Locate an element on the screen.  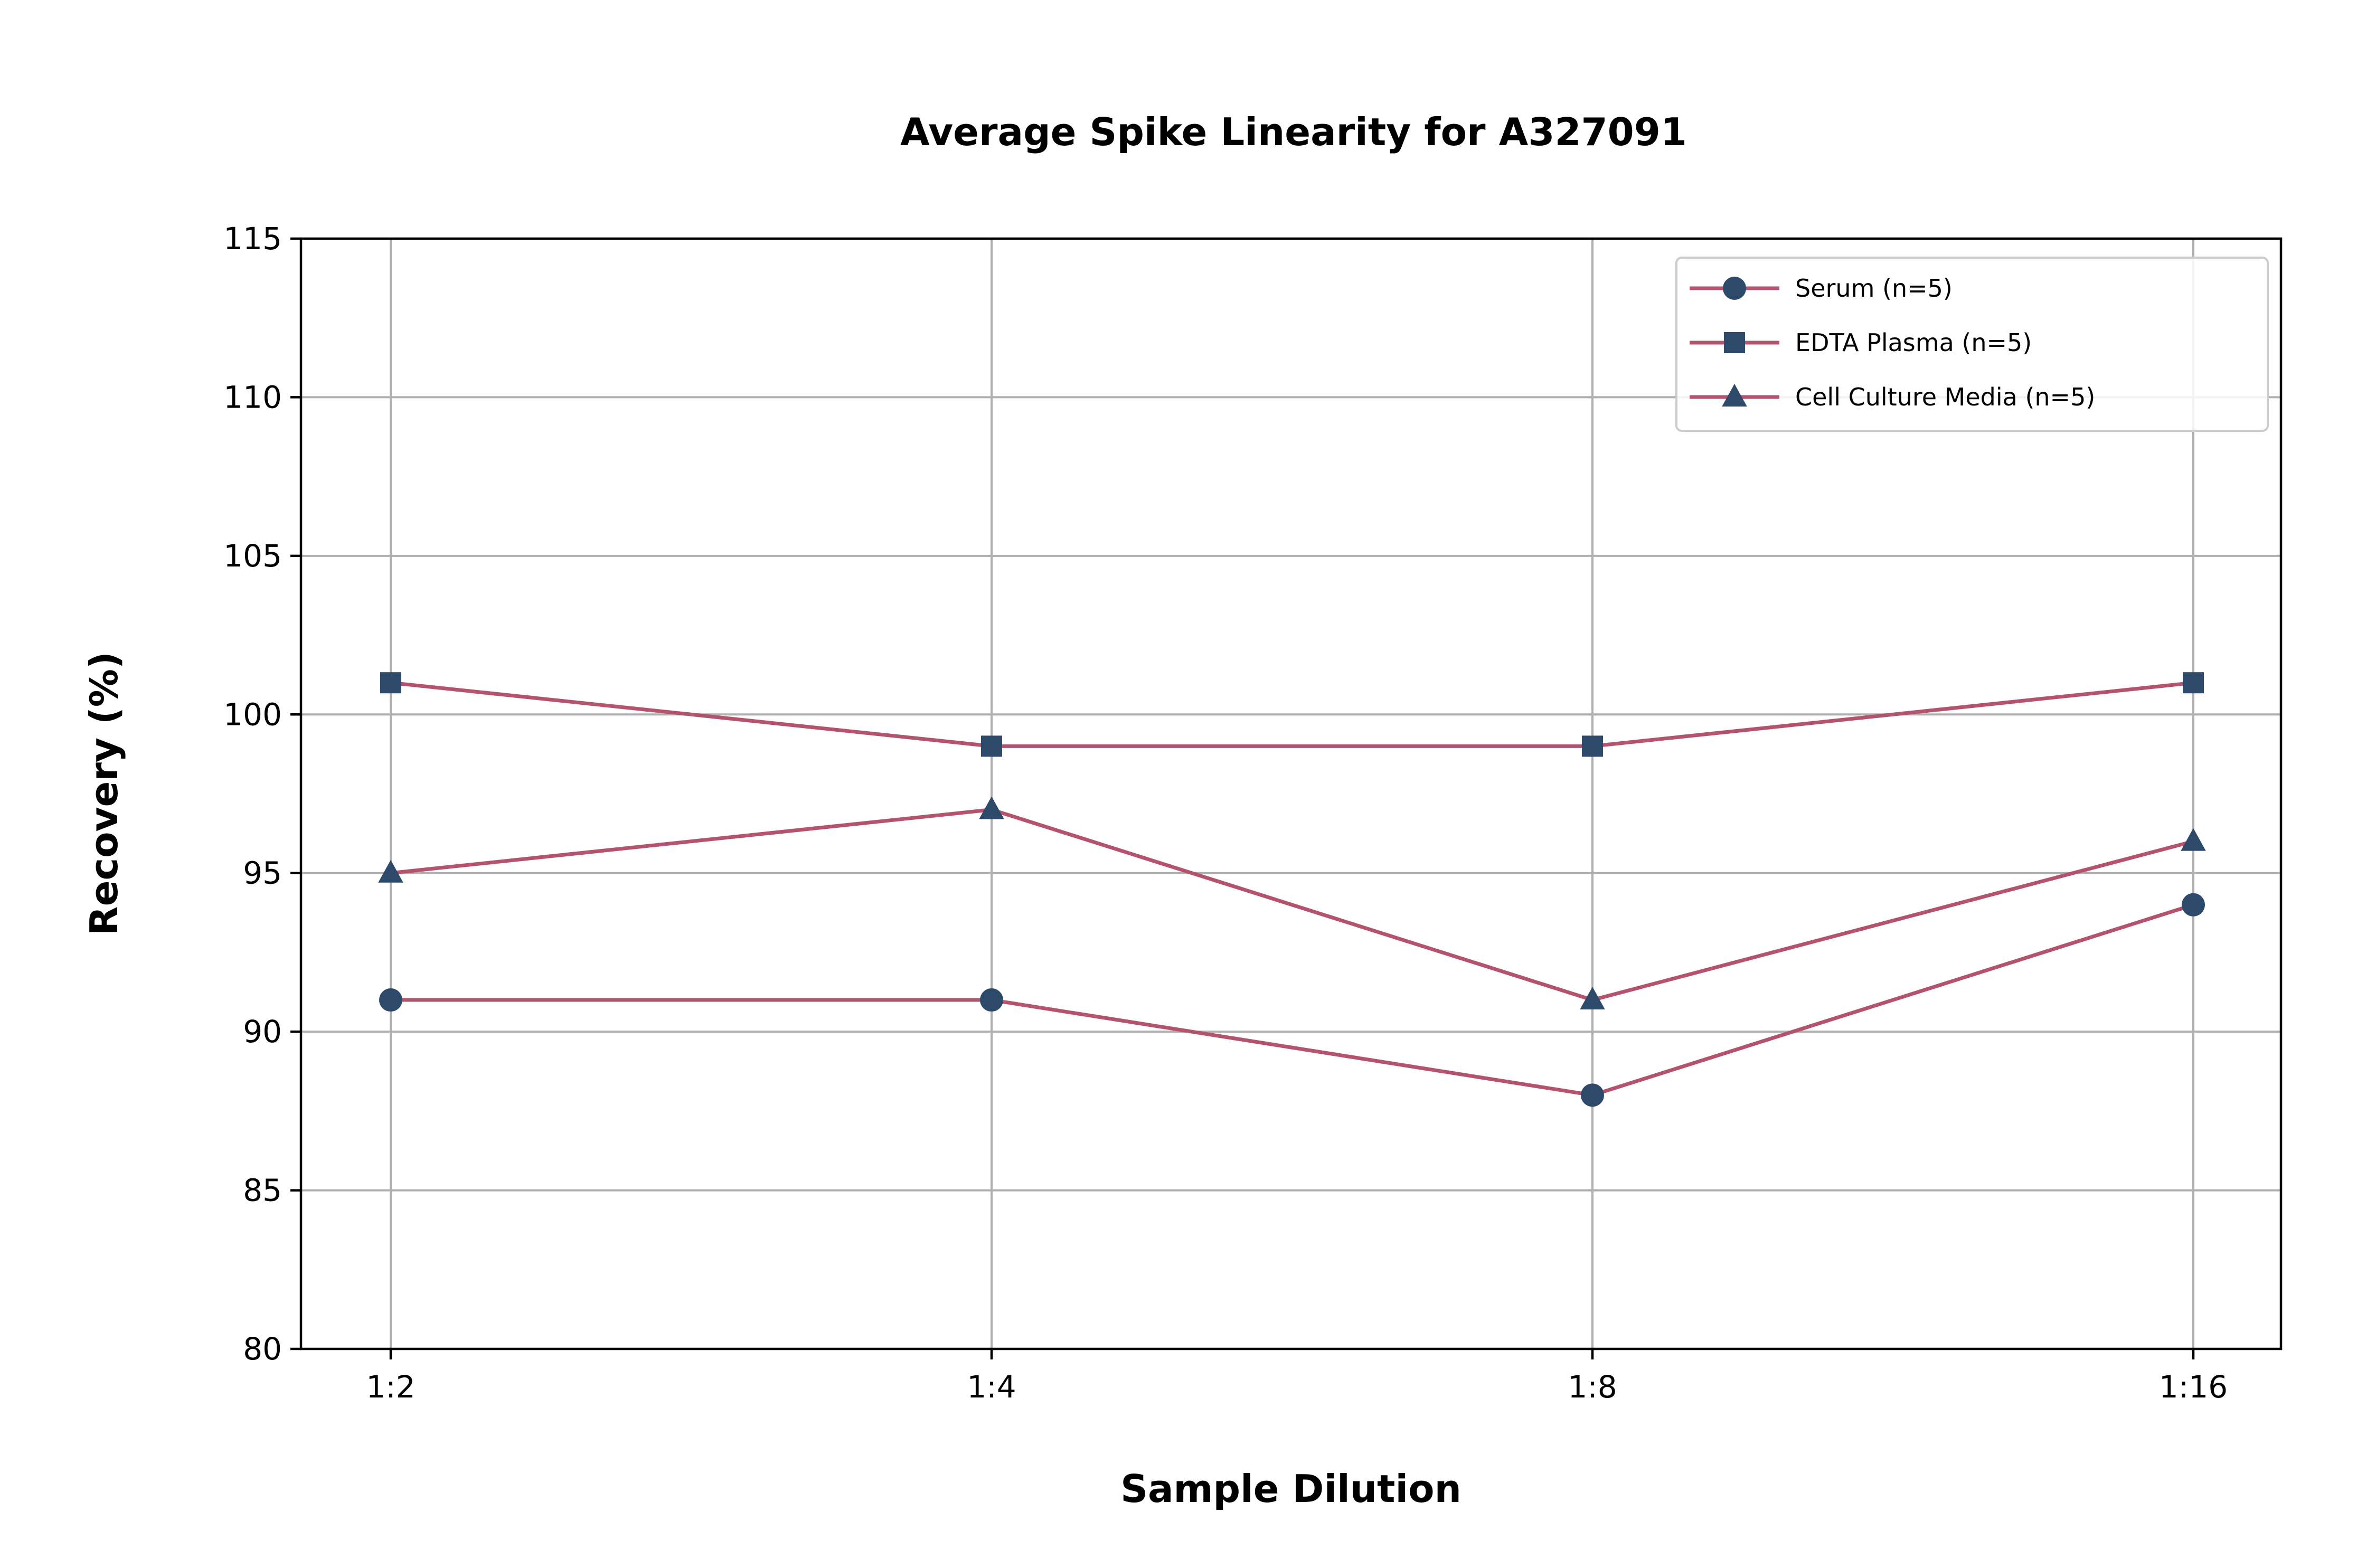
legend-label: Serum (n=5) is located at coordinates (1874, 288).